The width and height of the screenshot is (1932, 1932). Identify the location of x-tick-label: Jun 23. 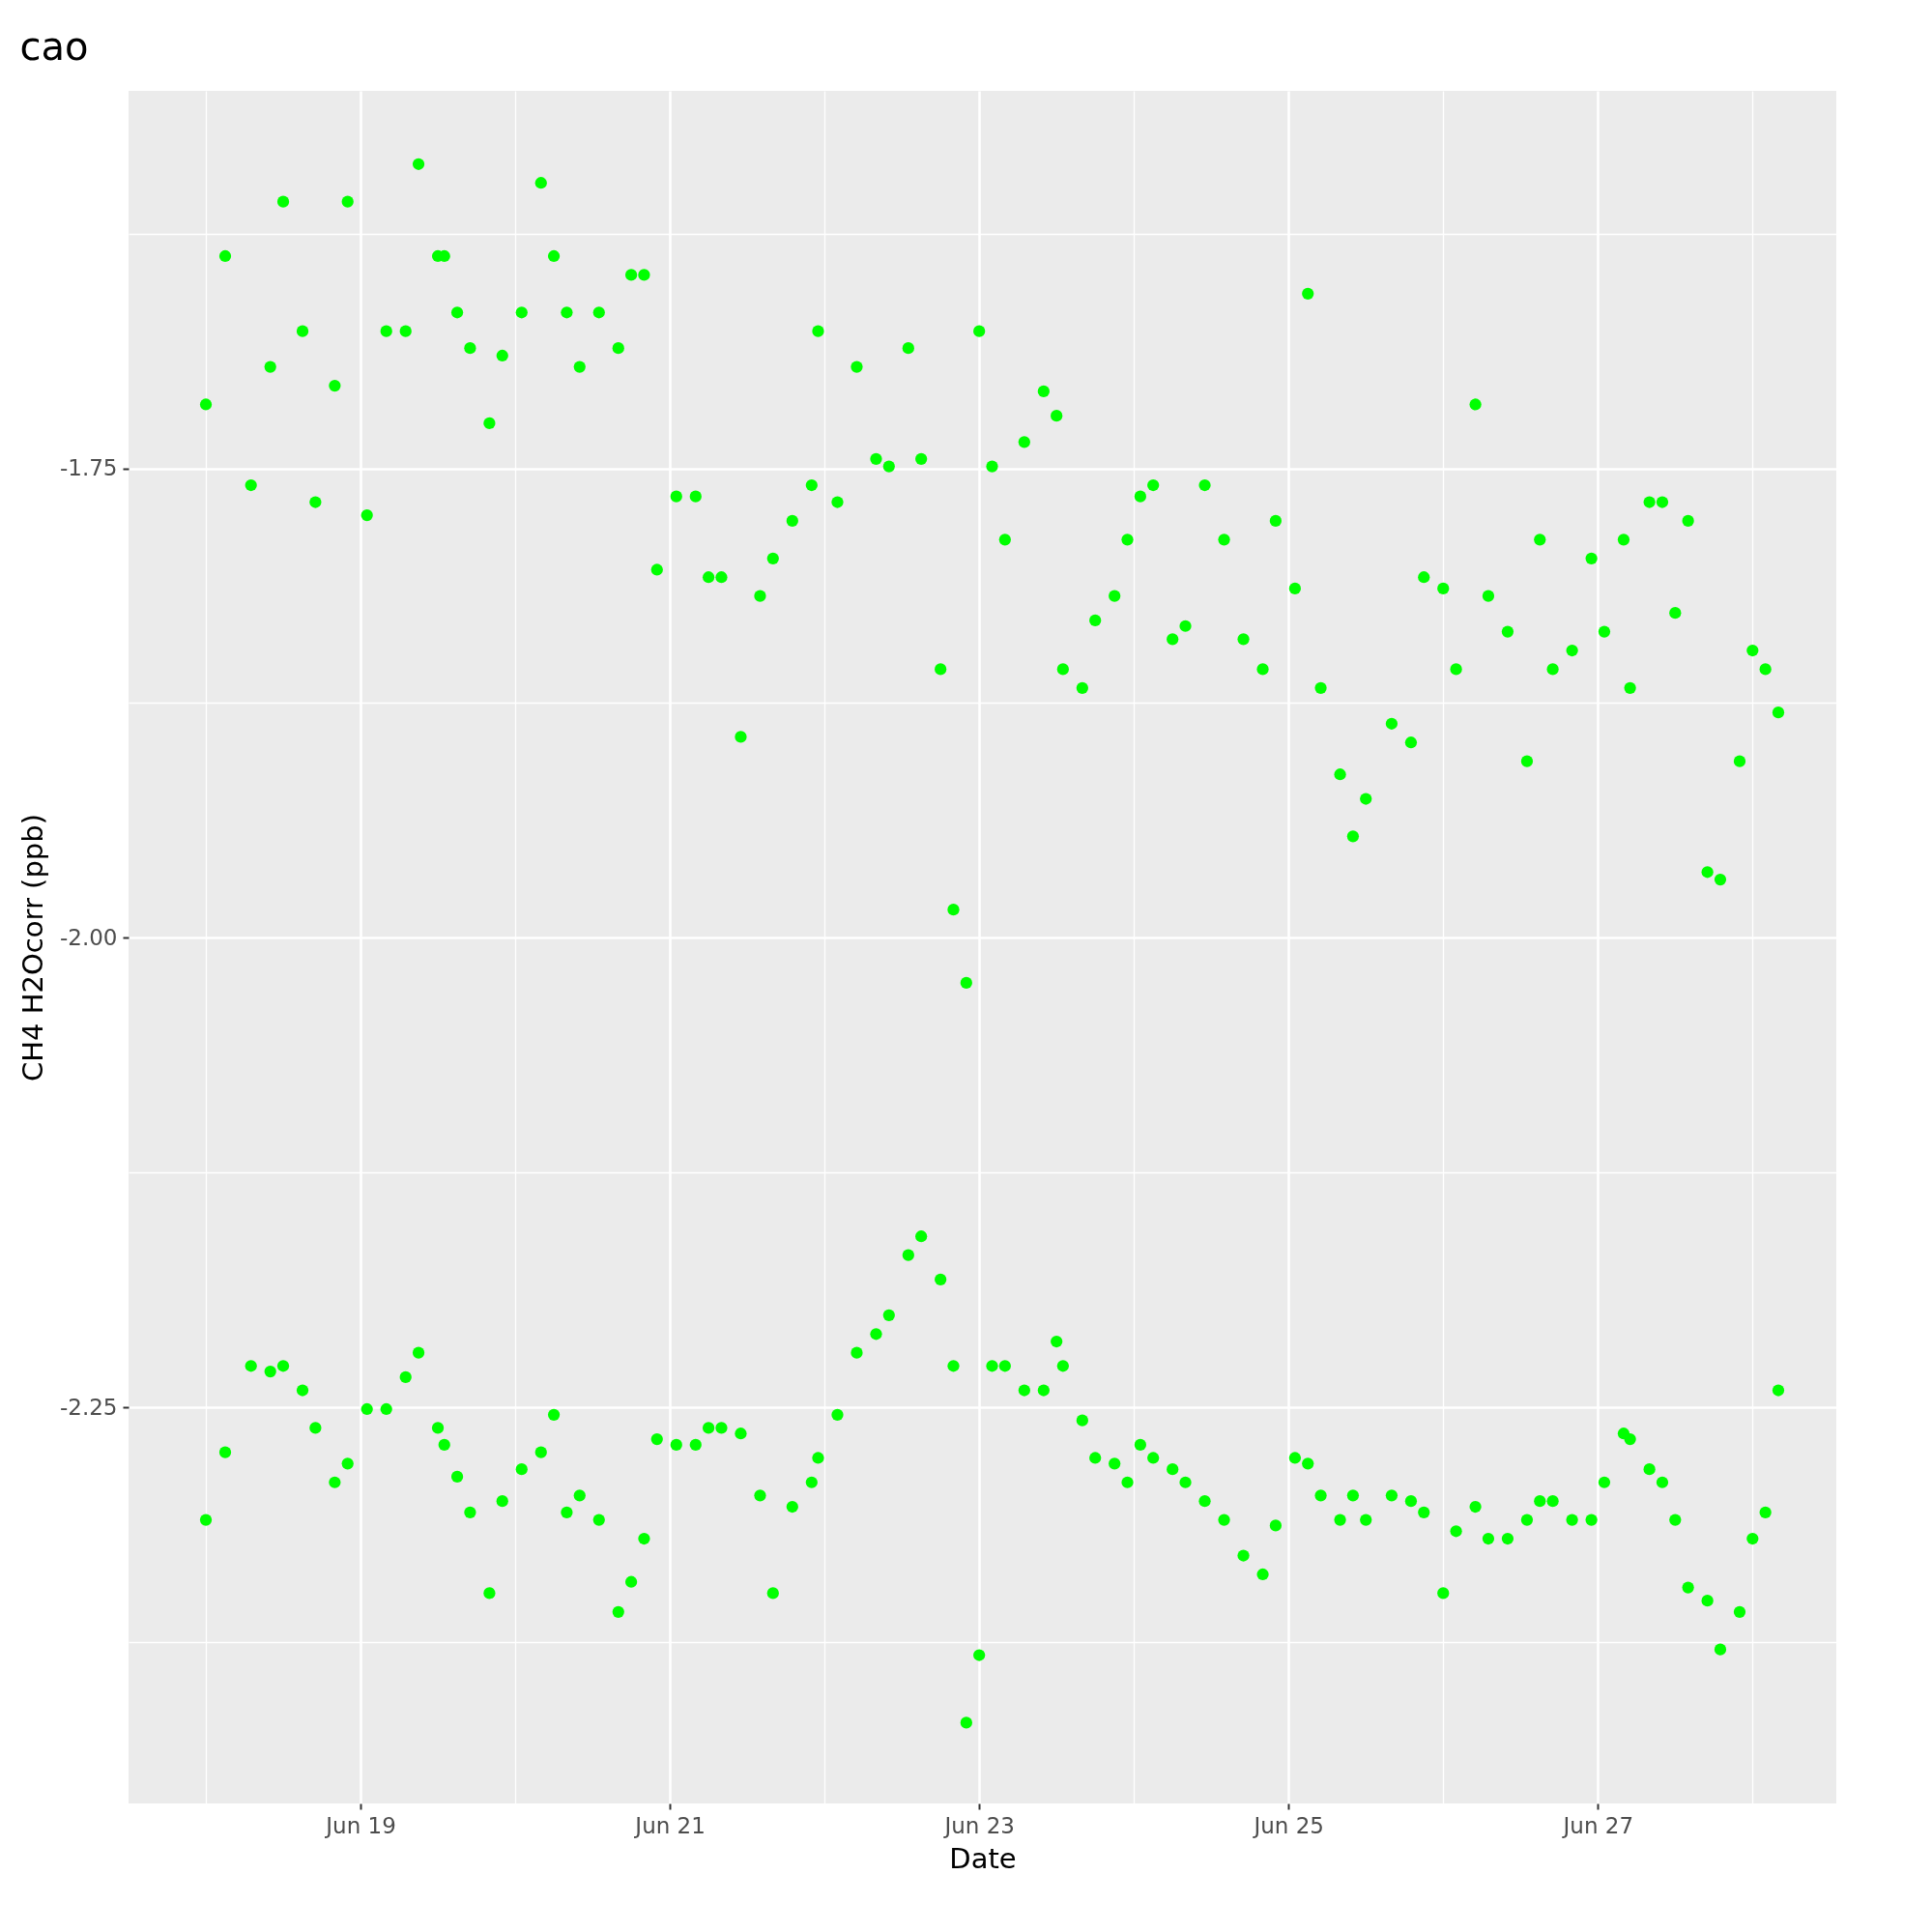
(978, 1825).